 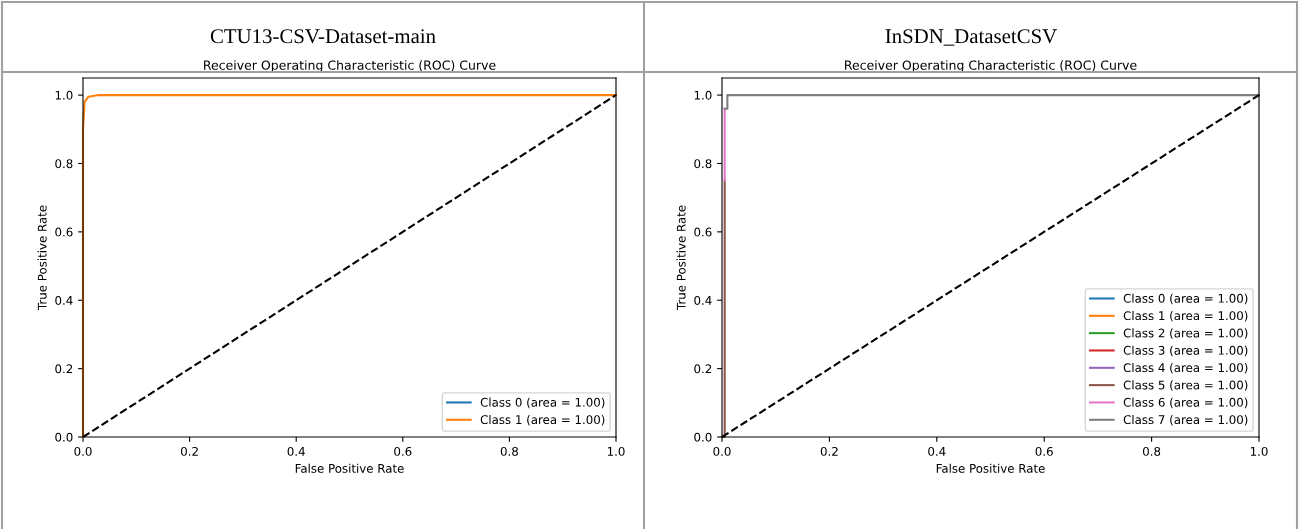 I want to click on legend-label: Class 3 (area = 1.00), so click(x=1185, y=351).